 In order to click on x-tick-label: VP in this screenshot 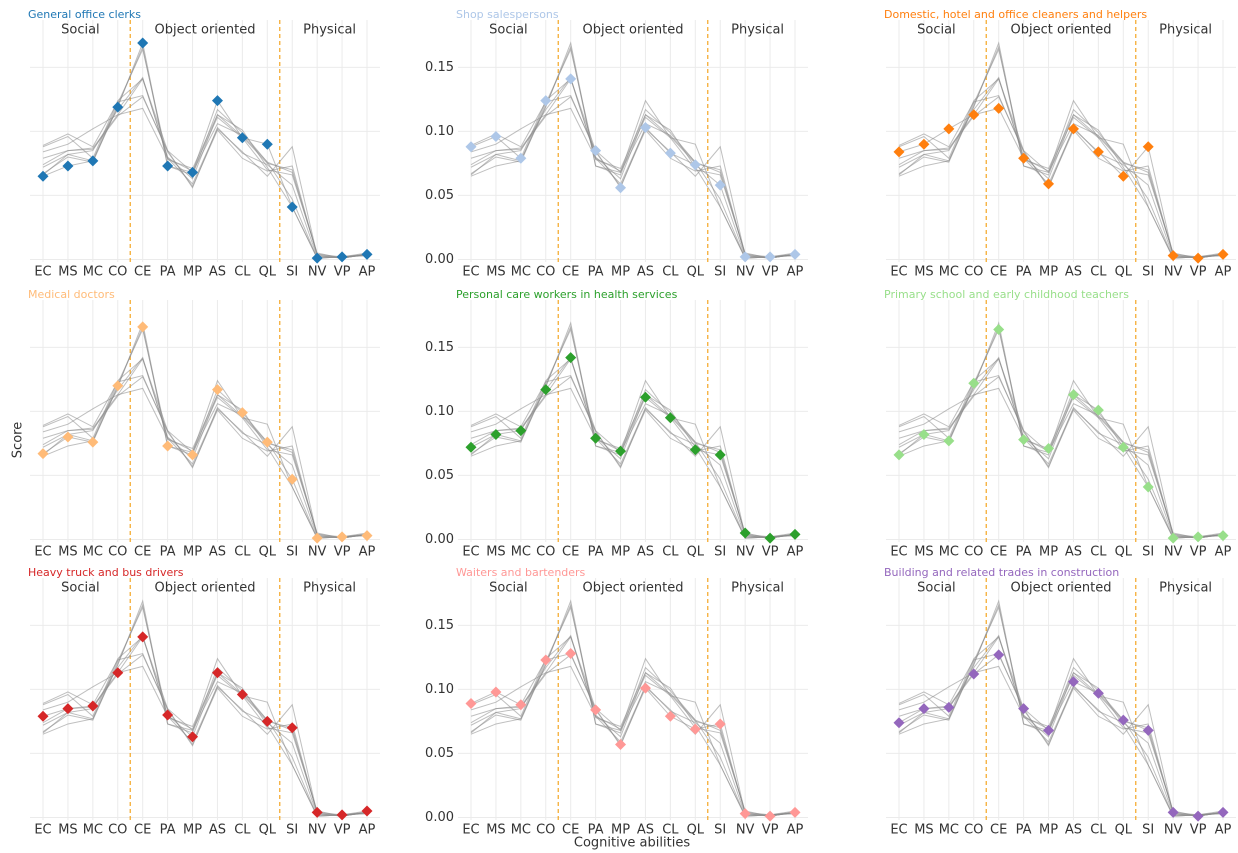, I will do `click(770, 552)`.